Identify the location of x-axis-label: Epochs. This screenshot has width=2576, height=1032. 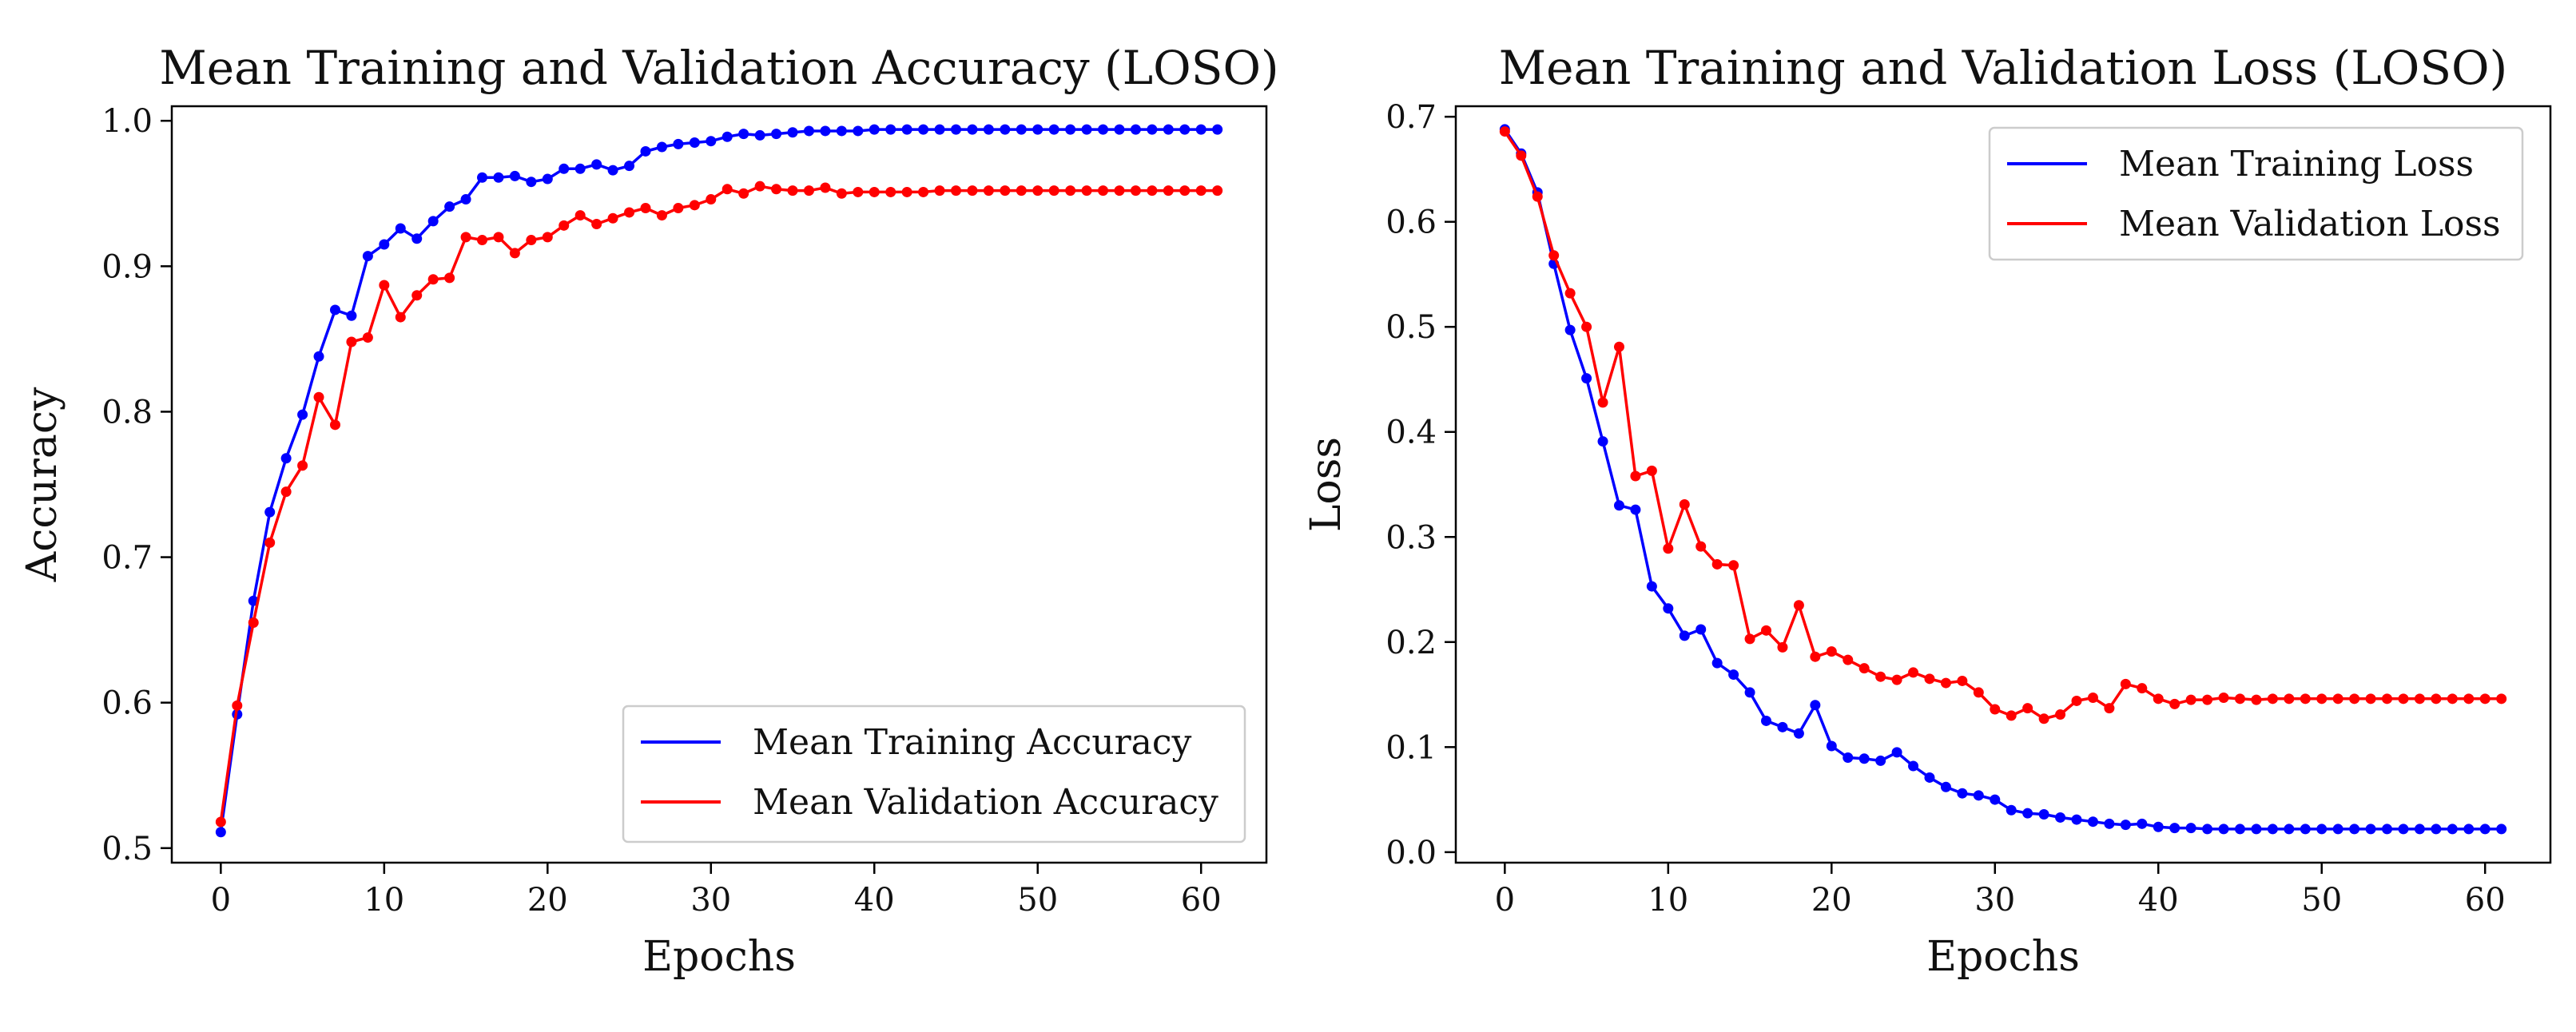
(719, 957).